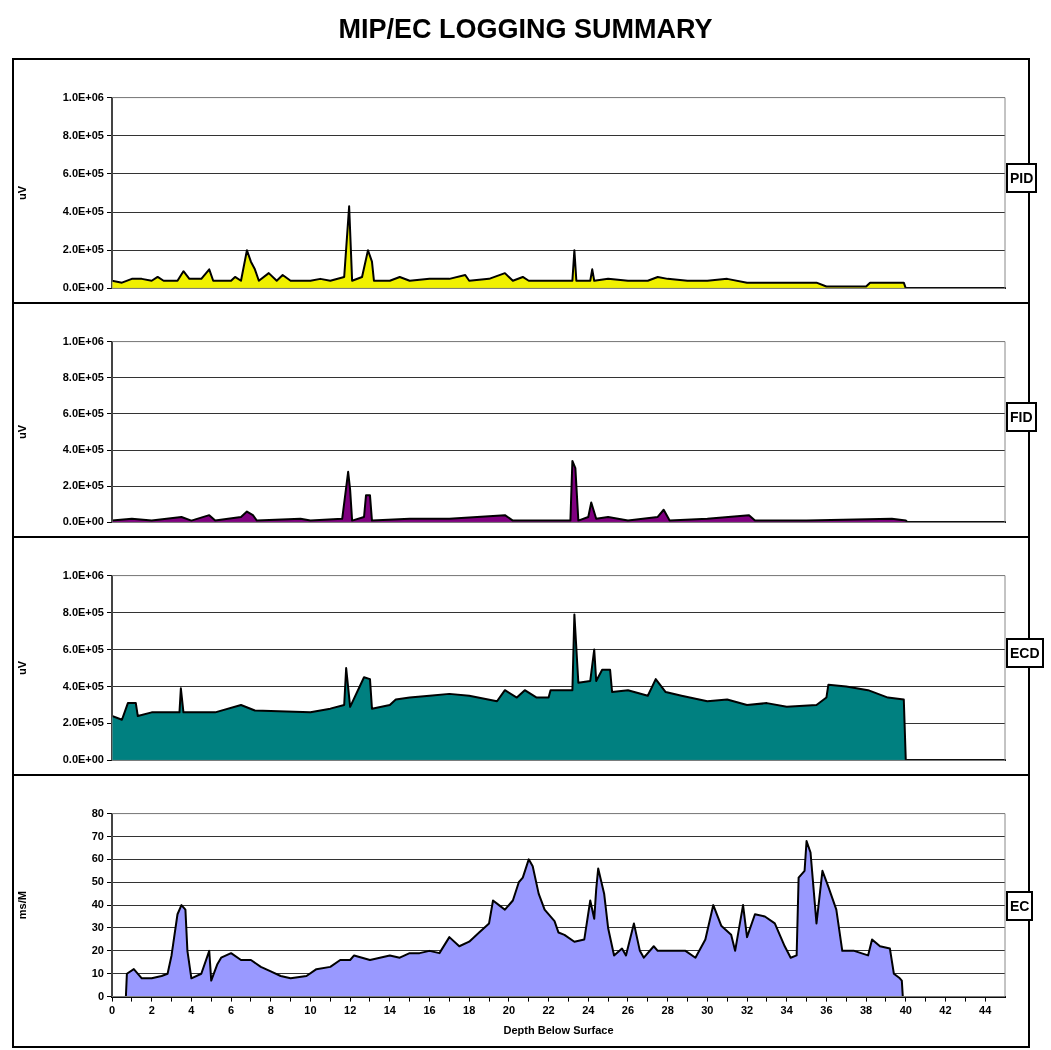 The image size is (1051, 1050). What do you see at coordinates (667, 1010) in the screenshot?
I see `x-tick-label: 28` at bounding box center [667, 1010].